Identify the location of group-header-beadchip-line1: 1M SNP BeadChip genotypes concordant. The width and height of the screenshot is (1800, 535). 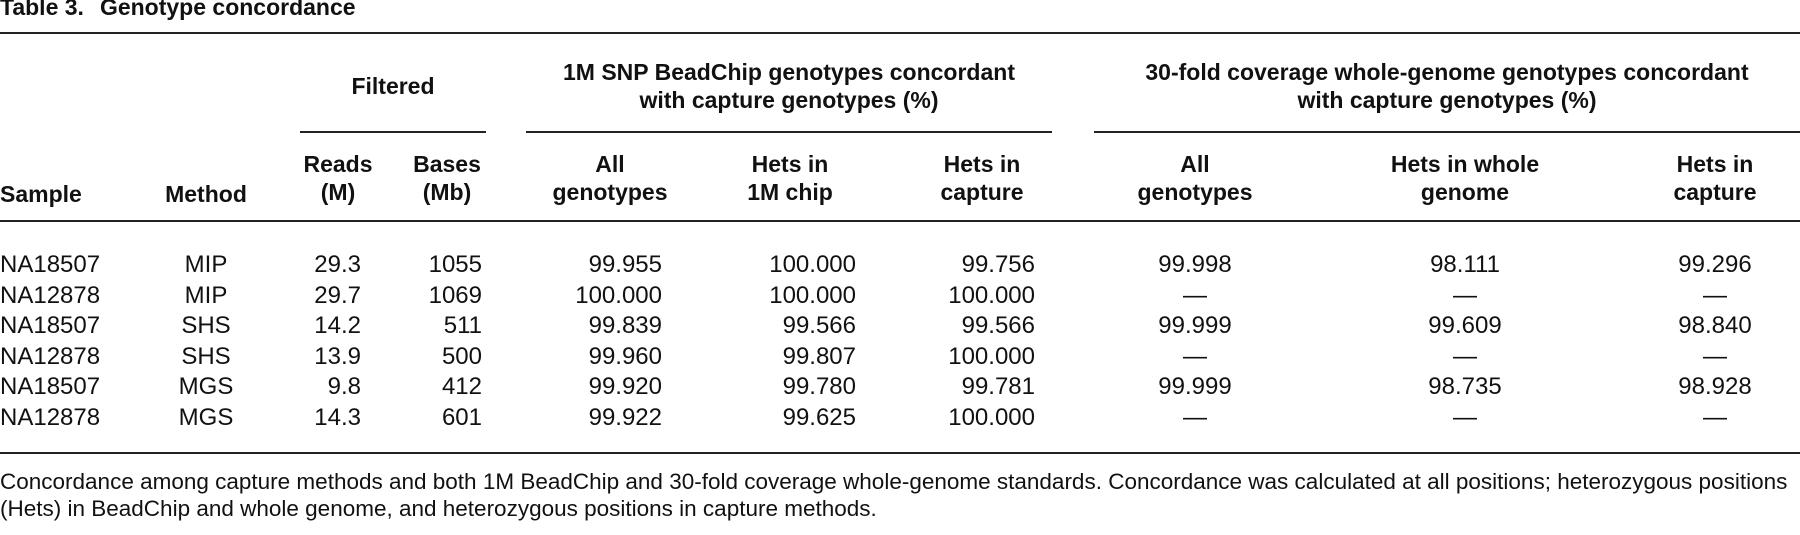
(789, 72).